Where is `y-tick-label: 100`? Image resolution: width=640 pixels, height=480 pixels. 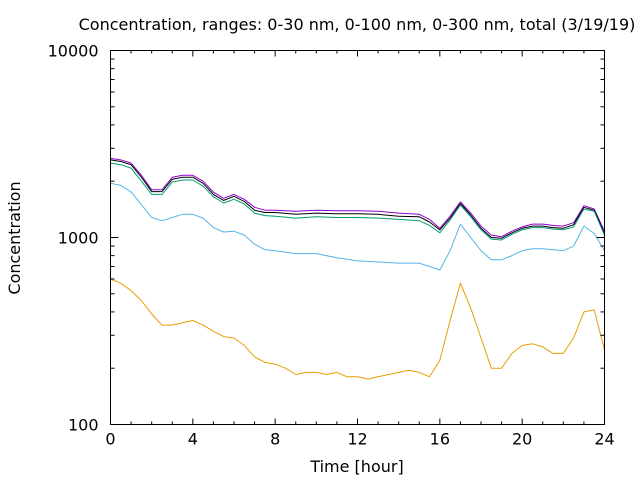
y-tick-label: 100 is located at coordinates (83, 425).